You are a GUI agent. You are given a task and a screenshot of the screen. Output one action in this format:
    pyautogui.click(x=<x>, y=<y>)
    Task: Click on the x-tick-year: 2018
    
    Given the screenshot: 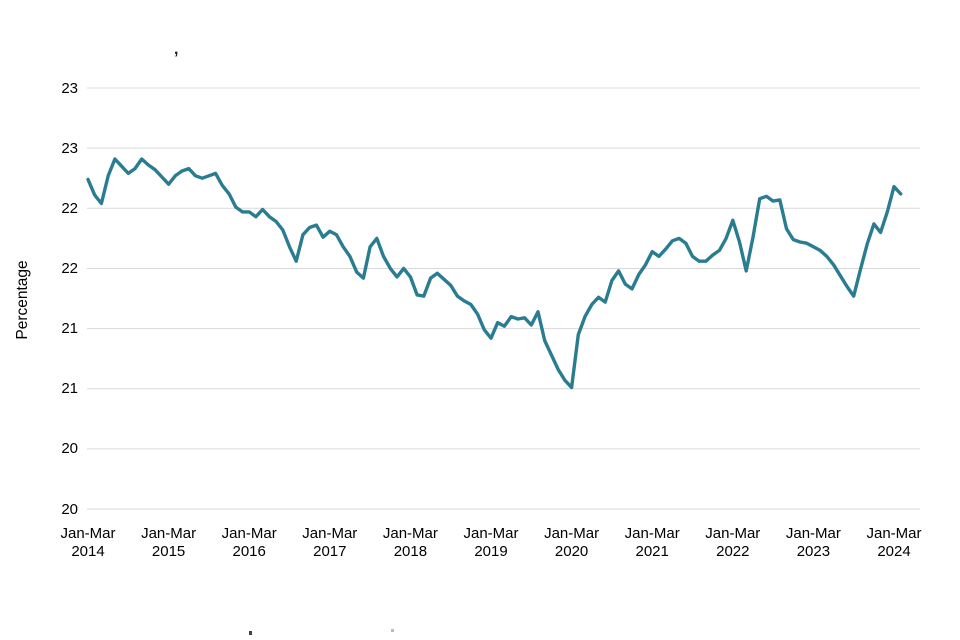 What is the action you would take?
    pyautogui.click(x=410, y=551)
    